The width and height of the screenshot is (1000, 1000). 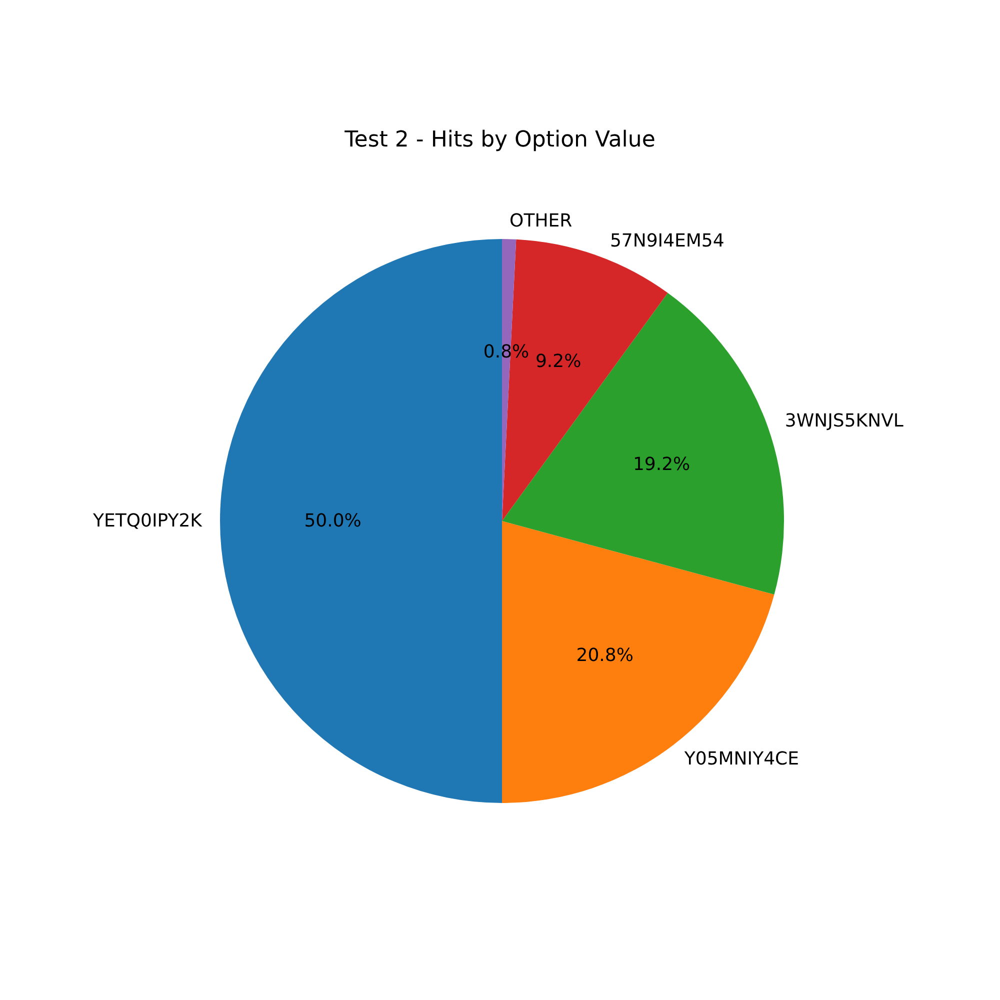 What do you see at coordinates (558, 361) in the screenshot?
I see `data-label: 9.2%` at bounding box center [558, 361].